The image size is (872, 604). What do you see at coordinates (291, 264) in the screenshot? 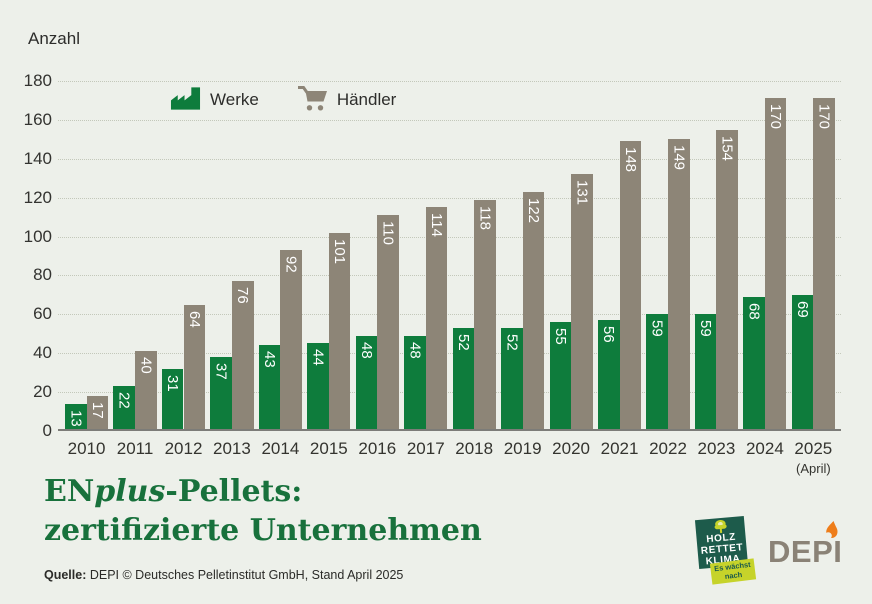
I see `bar-value-label: 92` at bounding box center [291, 264].